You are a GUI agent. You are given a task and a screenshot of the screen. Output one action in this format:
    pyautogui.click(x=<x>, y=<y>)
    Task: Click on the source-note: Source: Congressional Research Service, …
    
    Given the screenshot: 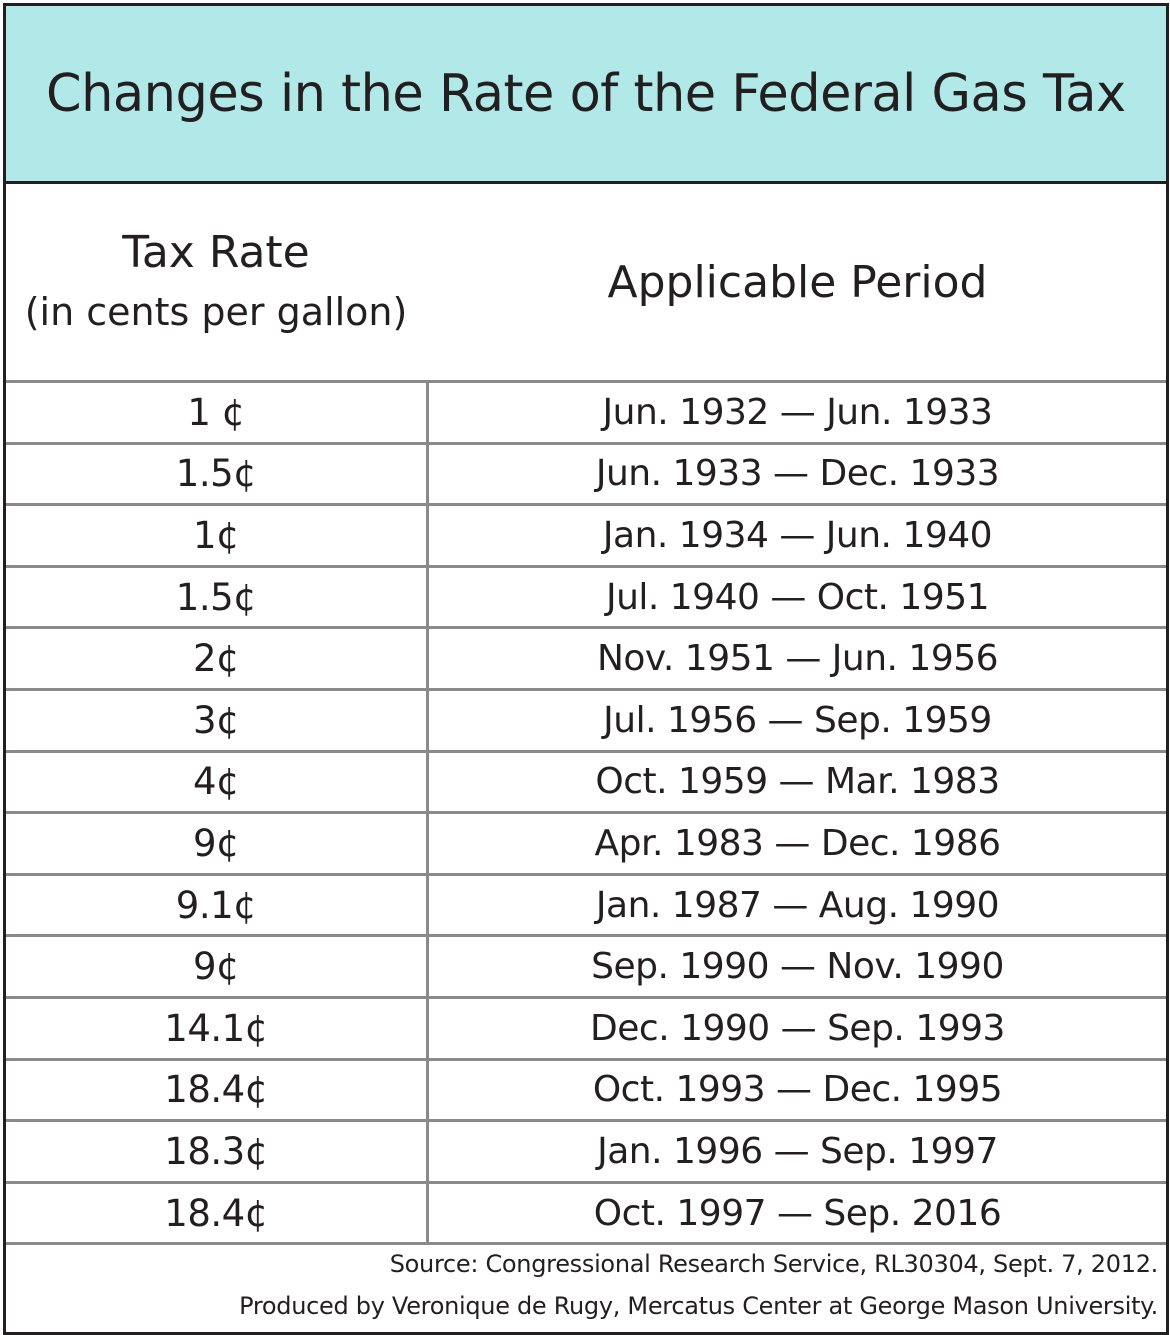 What is the action you would take?
    pyautogui.click(x=774, y=1264)
    